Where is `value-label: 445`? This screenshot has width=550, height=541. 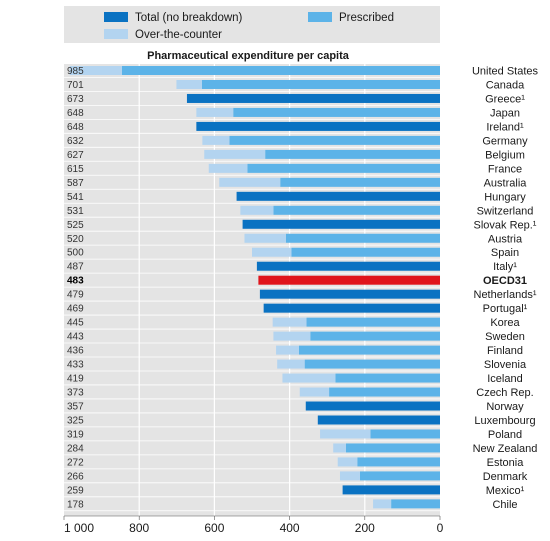 value-label: 445 is located at coordinates (75, 323).